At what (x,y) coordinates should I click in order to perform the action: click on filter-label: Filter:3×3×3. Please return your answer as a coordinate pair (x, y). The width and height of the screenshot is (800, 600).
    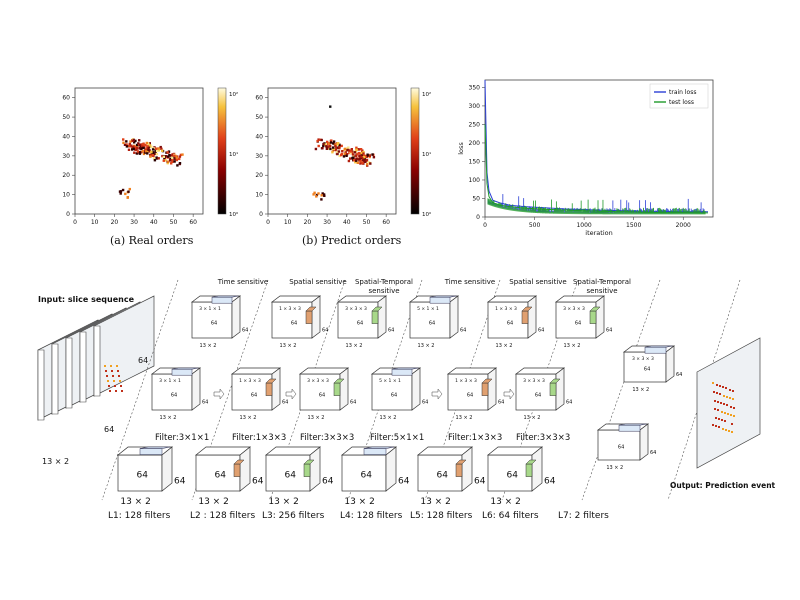
    Looking at the image, I should click on (327, 438).